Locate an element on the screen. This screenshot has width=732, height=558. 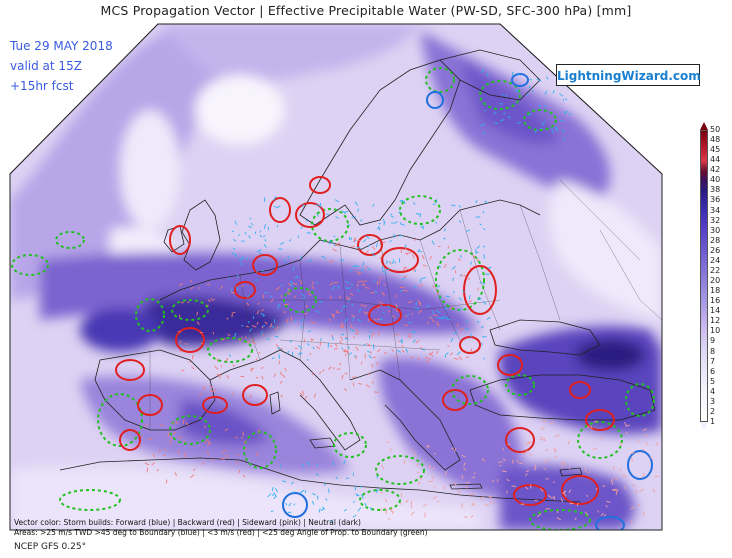
legend-label: 38 is located at coordinates (715, 190).